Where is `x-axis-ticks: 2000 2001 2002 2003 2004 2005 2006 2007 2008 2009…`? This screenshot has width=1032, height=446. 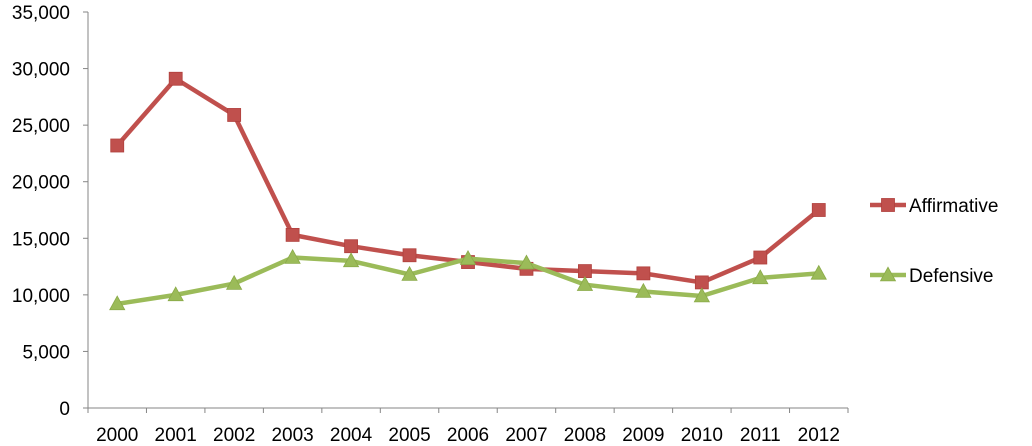
x-axis-ticks: 2000 2001 2002 2003 2004 2005 2006 2007 2008 2009… is located at coordinates (468, 427).